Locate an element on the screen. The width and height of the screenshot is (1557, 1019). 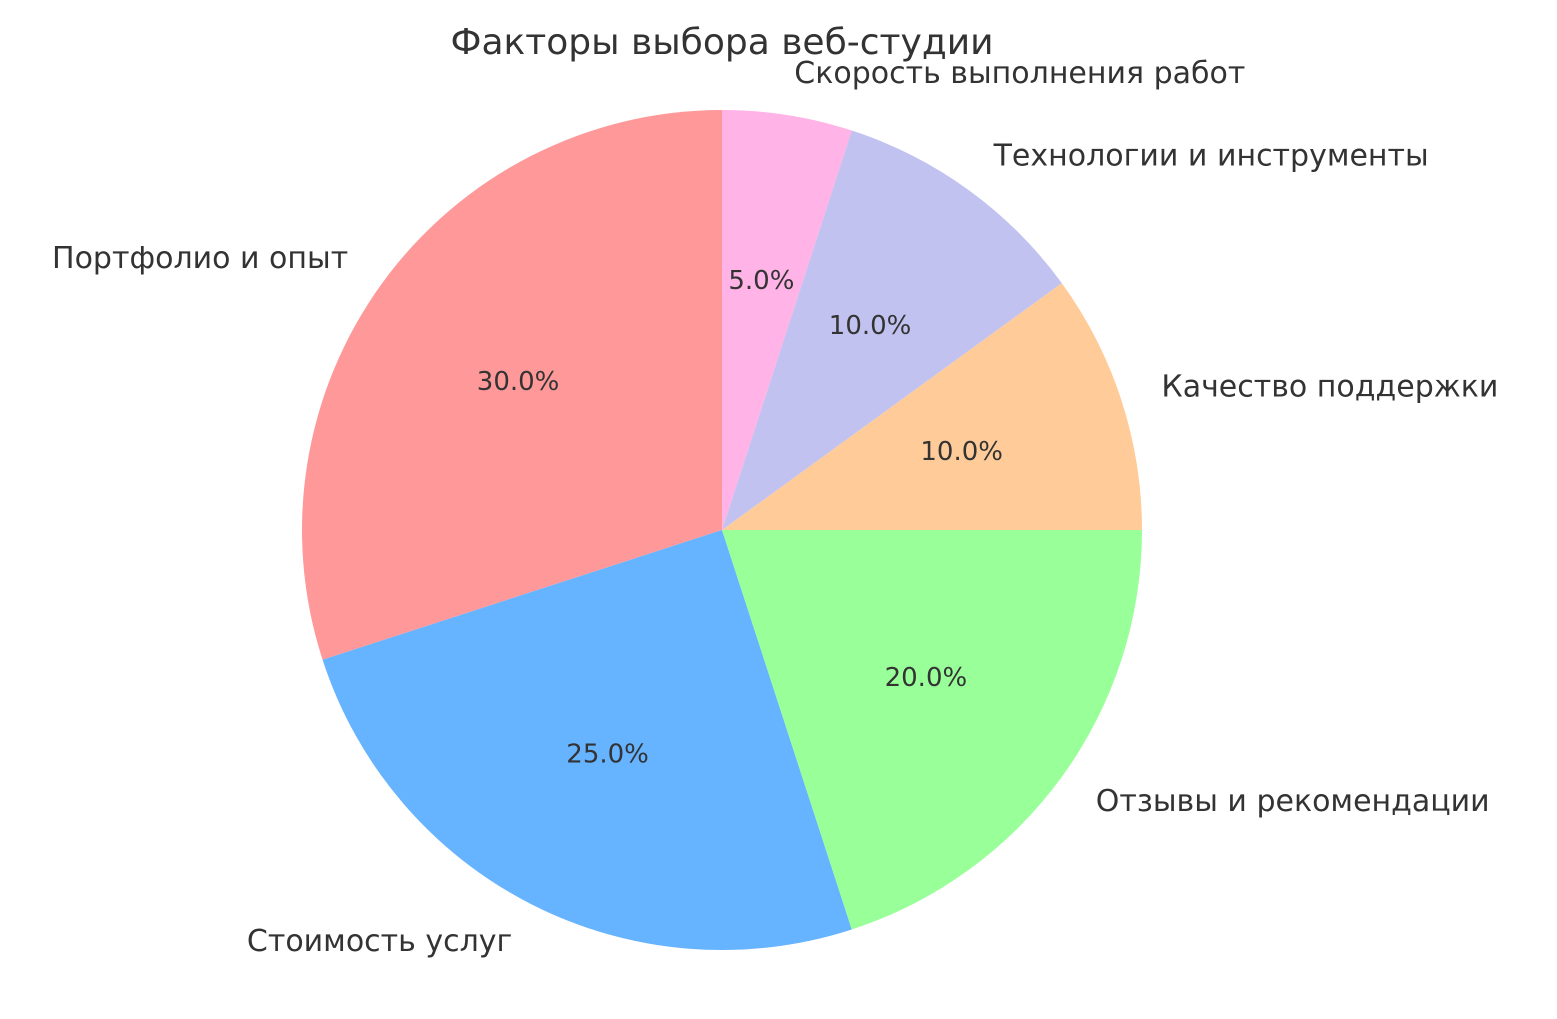
pie-category-label-2: Отзывы и рекомендации is located at coordinates (1293, 801).